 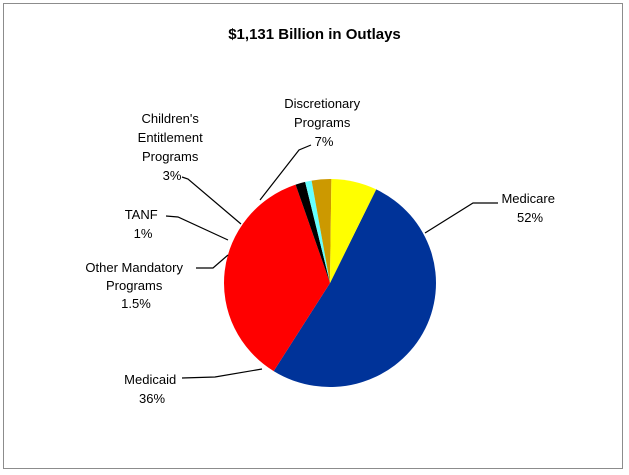 What do you see at coordinates (152, 389) in the screenshot?
I see `label-medicaid: Medicaid 36%` at bounding box center [152, 389].